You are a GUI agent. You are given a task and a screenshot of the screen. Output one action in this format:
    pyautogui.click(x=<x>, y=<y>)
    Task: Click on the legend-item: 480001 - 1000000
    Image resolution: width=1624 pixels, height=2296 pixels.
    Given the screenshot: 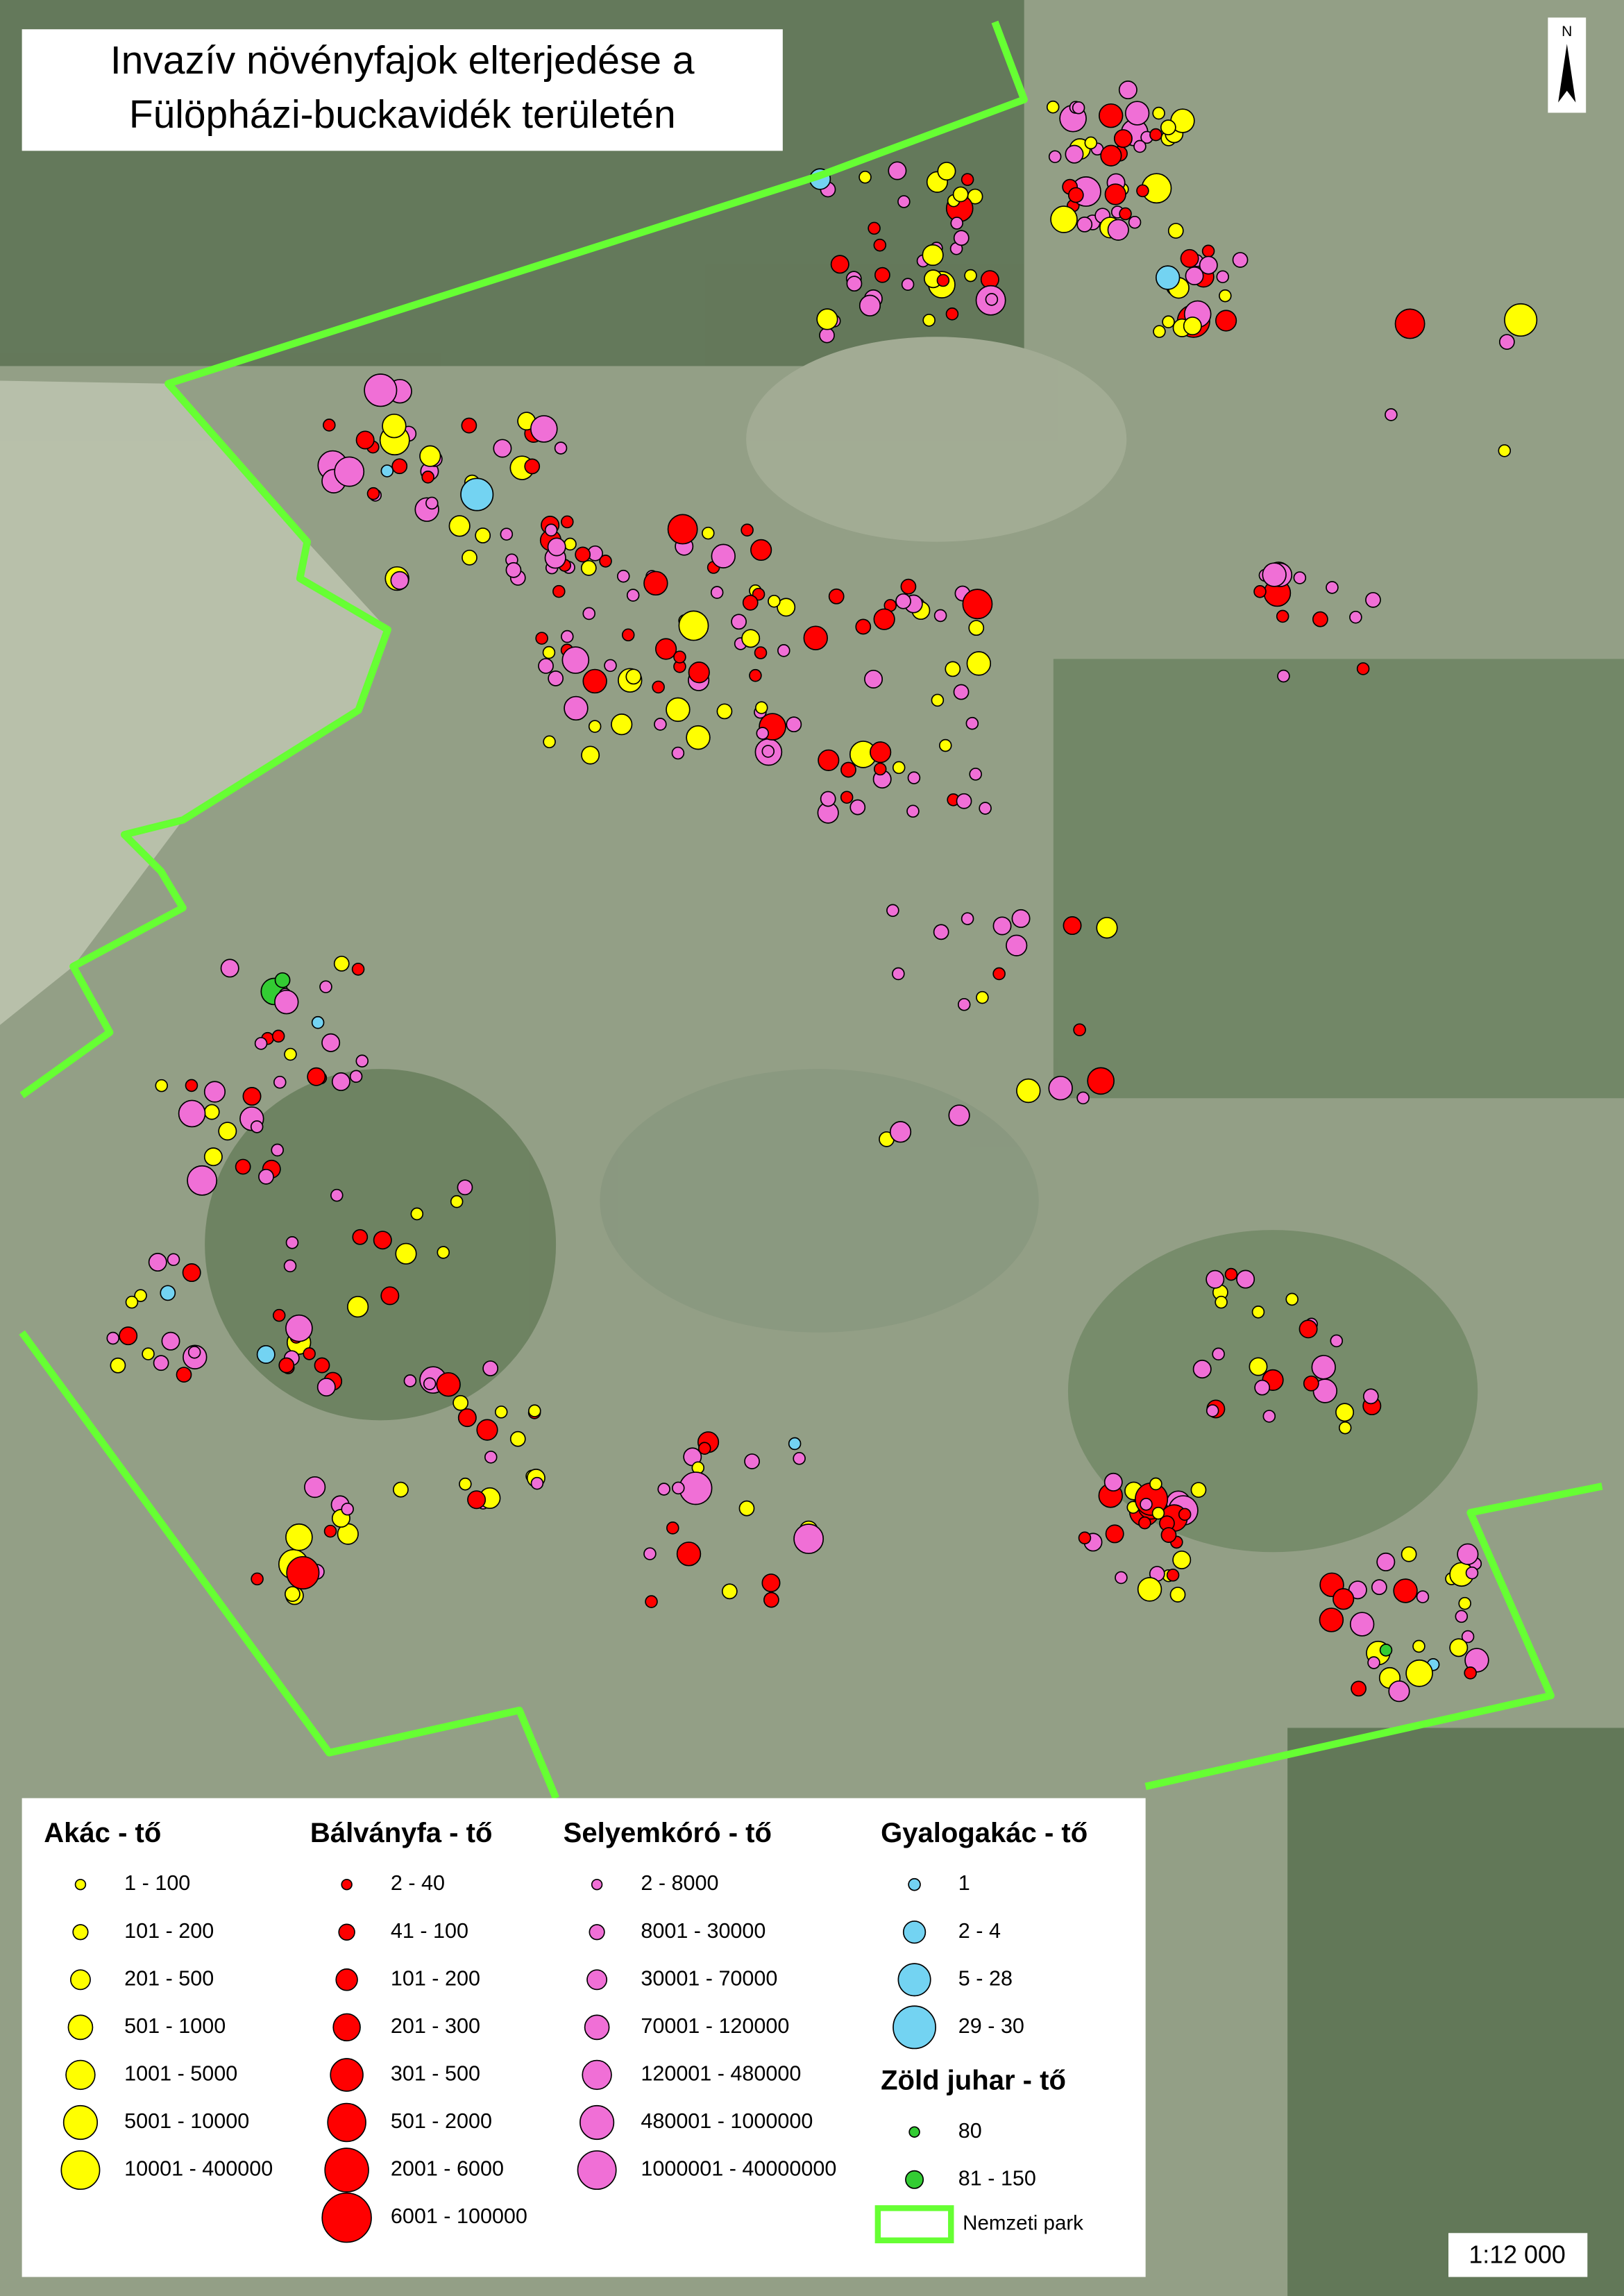 What is the action you would take?
    pyautogui.click(x=727, y=2121)
    